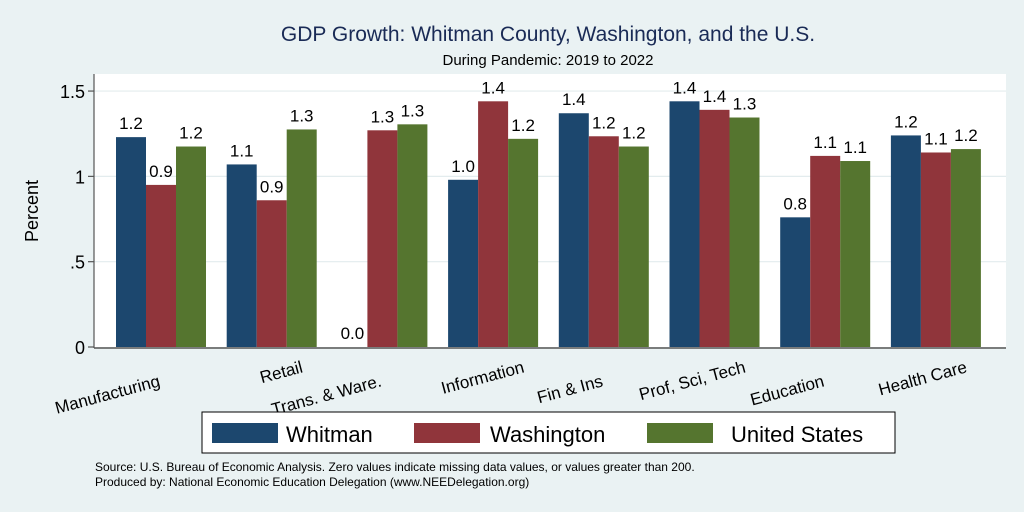 This screenshot has width=1024, height=512. What do you see at coordinates (107, 395) in the screenshot?
I see `x-tick-label: Manufacturing` at bounding box center [107, 395].